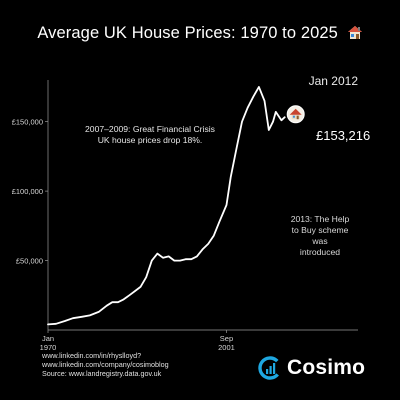 This screenshot has height=400, width=400. What do you see at coordinates (320, 252) in the screenshot?
I see `annotation-line: introduced` at bounding box center [320, 252].